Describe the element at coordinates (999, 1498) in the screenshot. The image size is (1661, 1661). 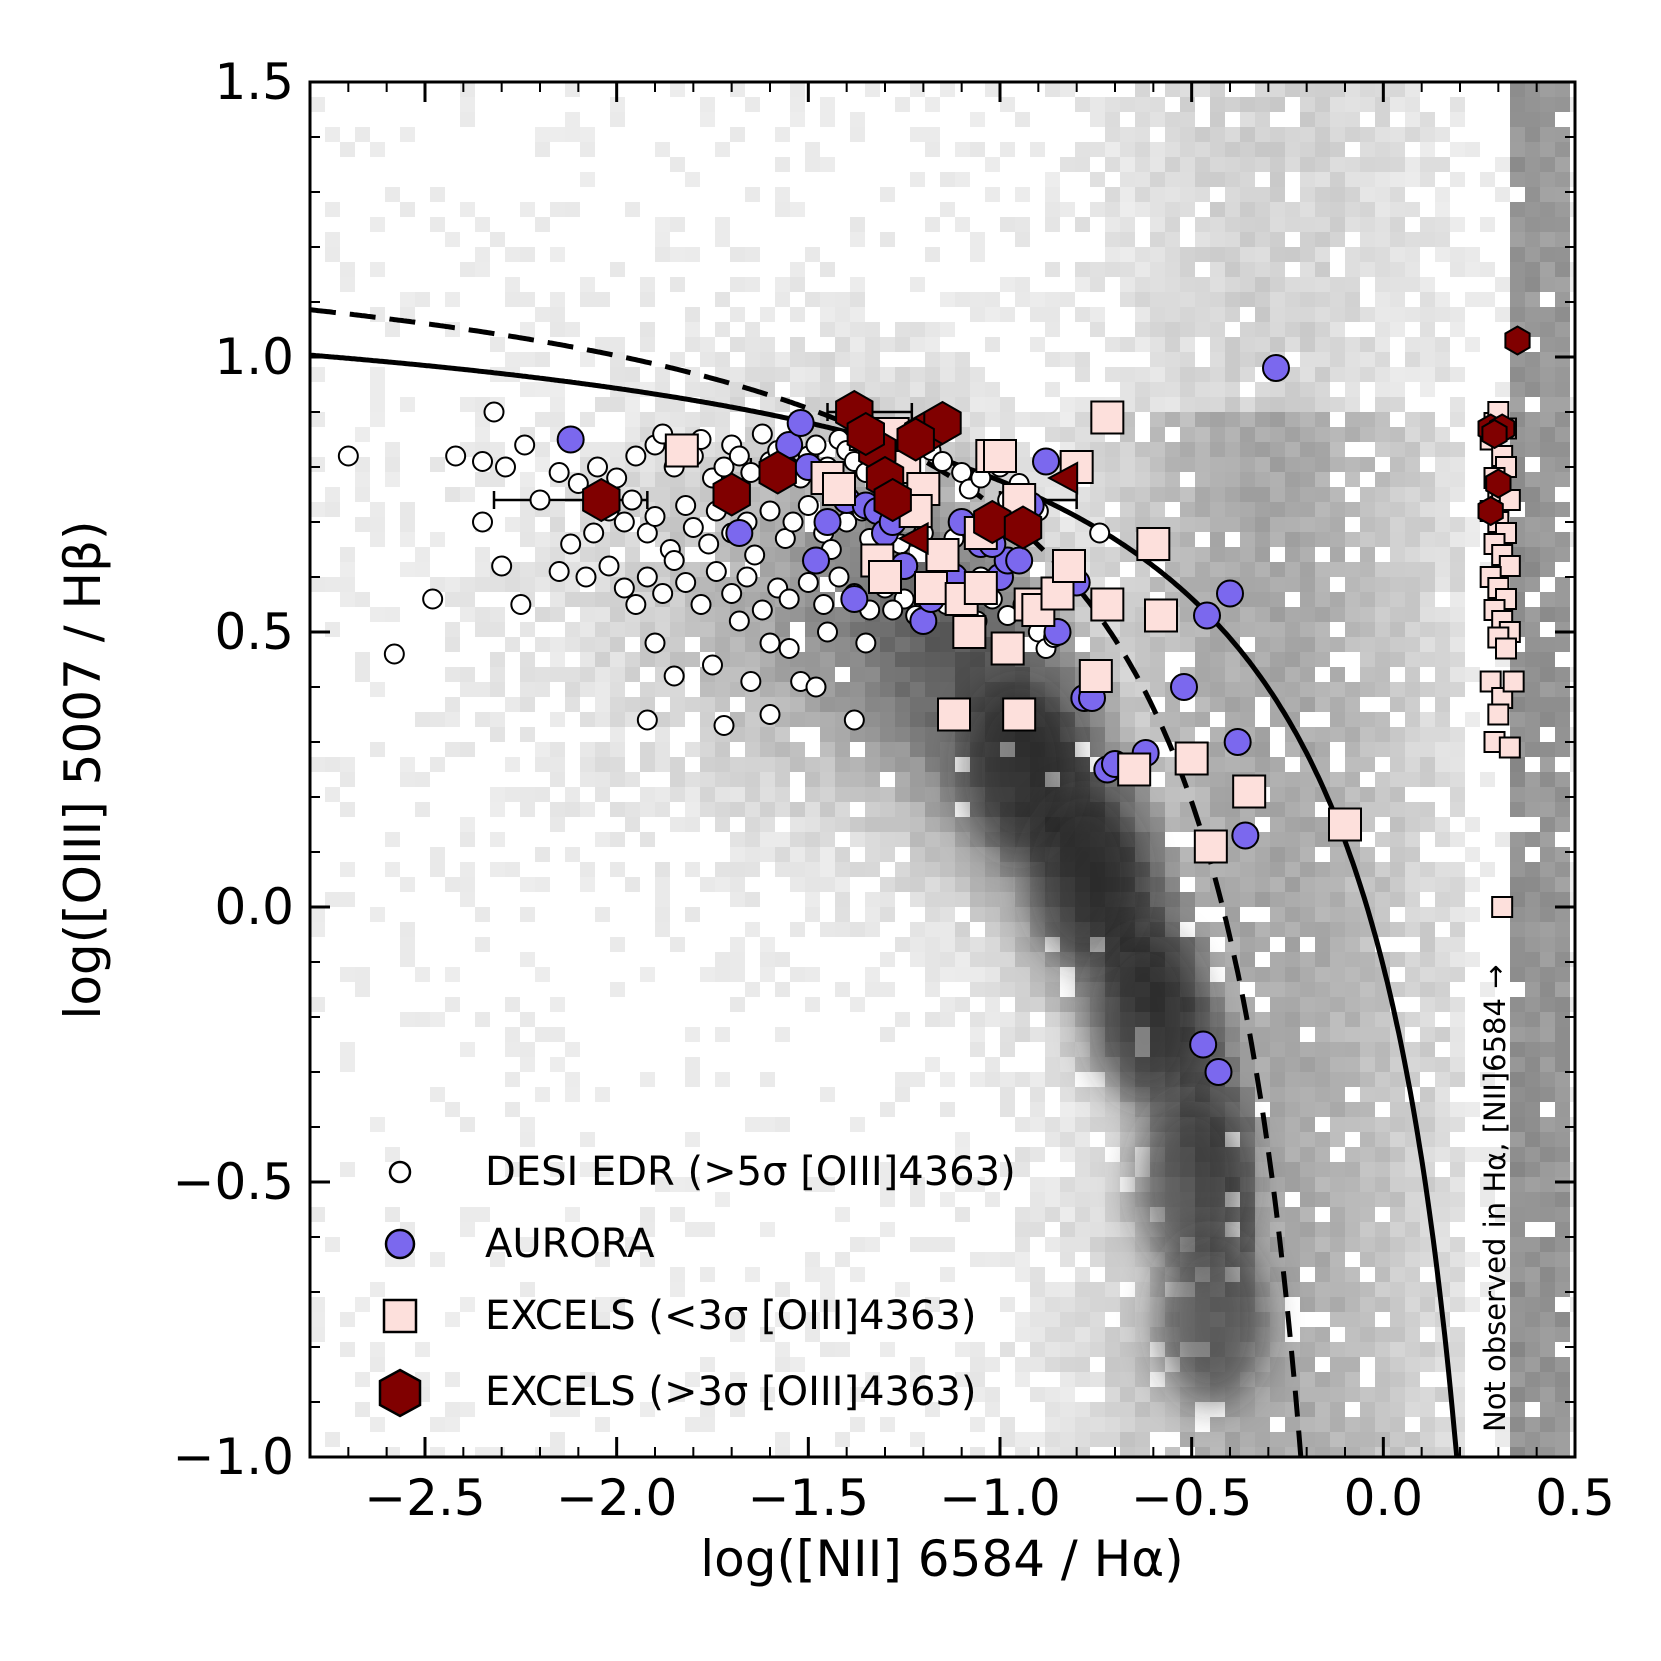
I see `x-tick-label: −1.0` at that location.